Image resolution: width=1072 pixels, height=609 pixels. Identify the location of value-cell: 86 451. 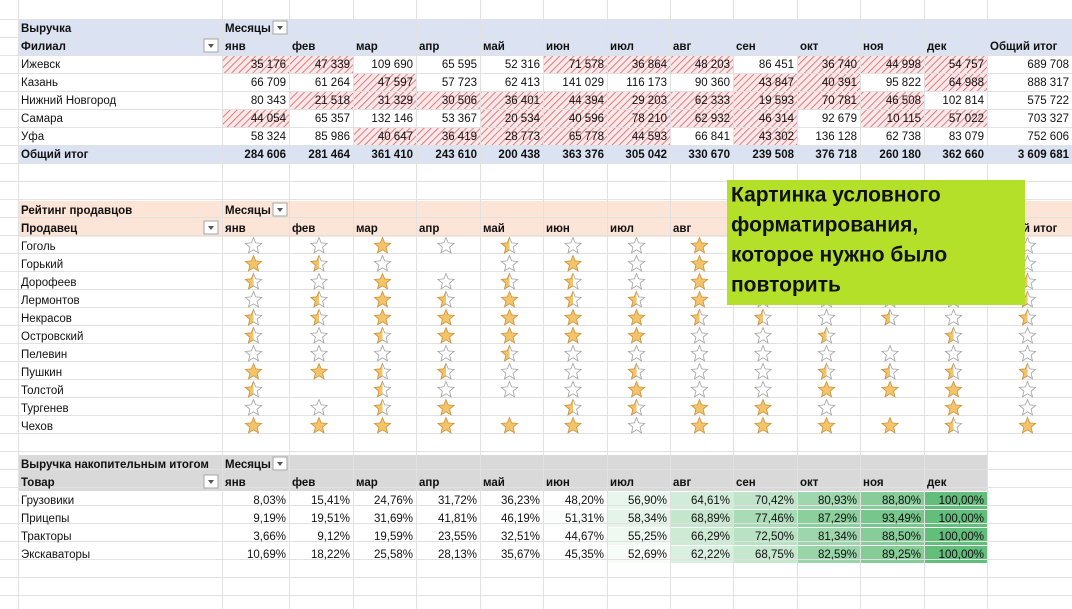
(776, 65).